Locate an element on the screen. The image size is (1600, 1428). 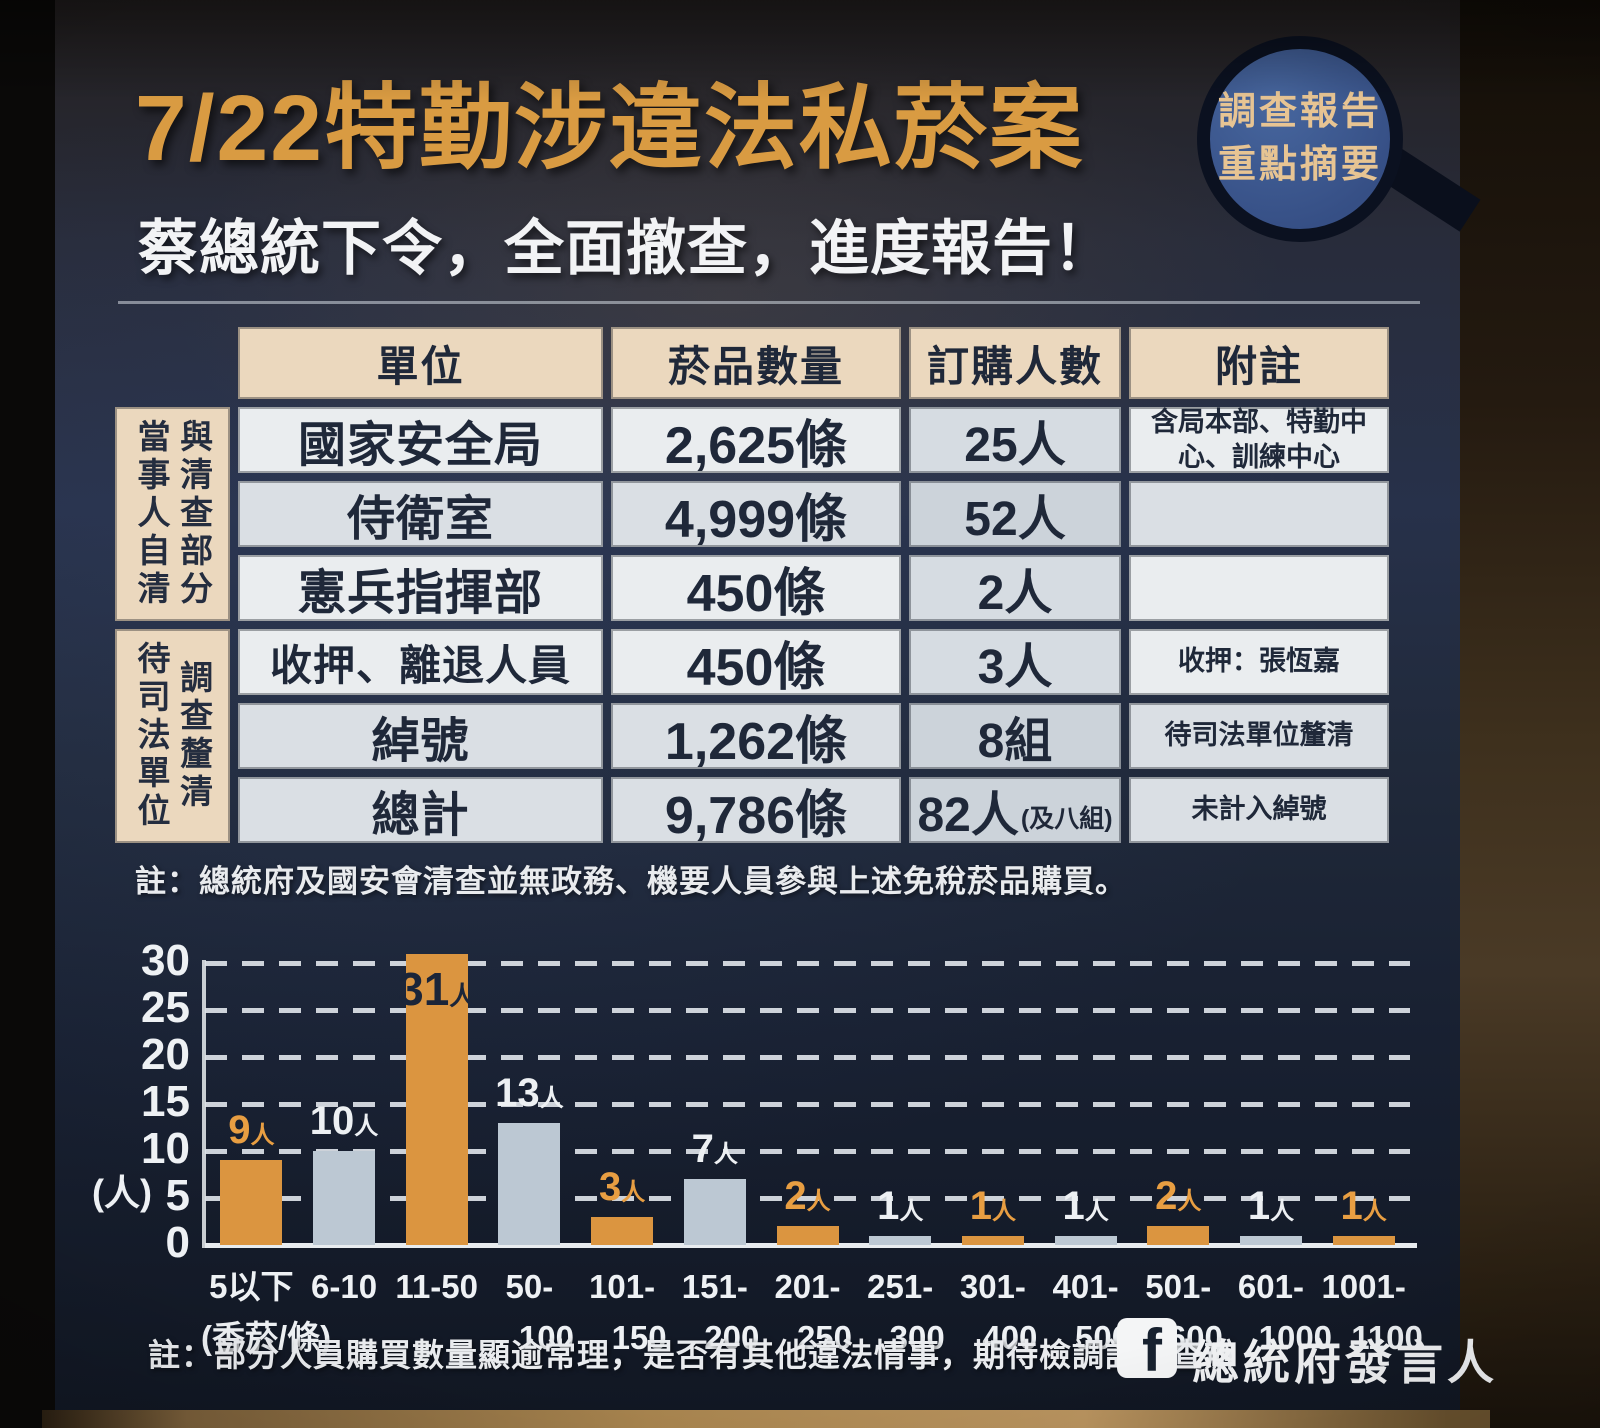
cell-unit: 國家安全局 is located at coordinates (420, 440).